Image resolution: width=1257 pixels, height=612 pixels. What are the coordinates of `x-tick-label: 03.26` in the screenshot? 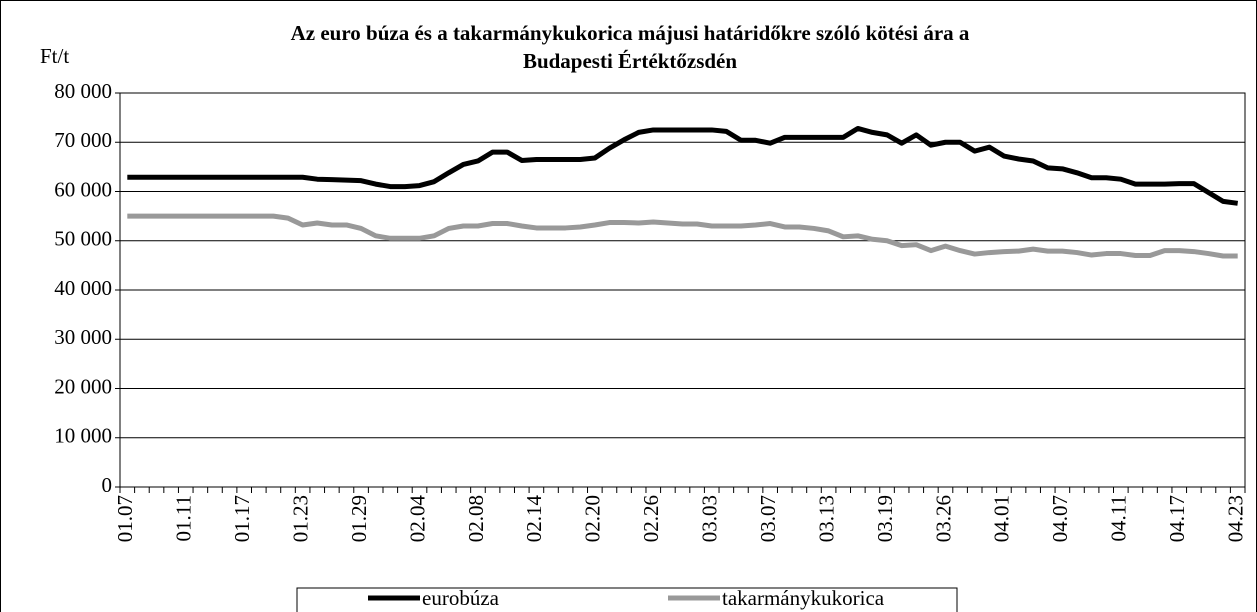 It's located at (943, 518).